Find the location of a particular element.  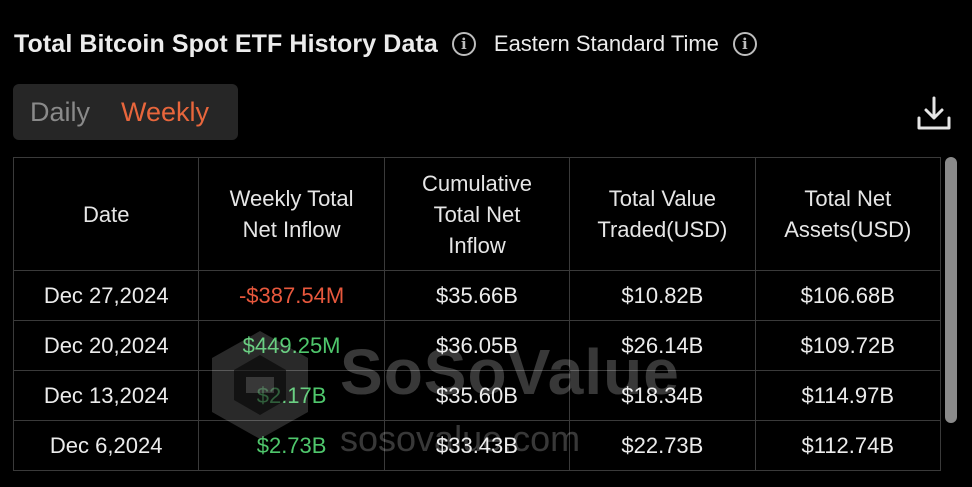

cell-net-assets: $112.74B is located at coordinates (848, 445).